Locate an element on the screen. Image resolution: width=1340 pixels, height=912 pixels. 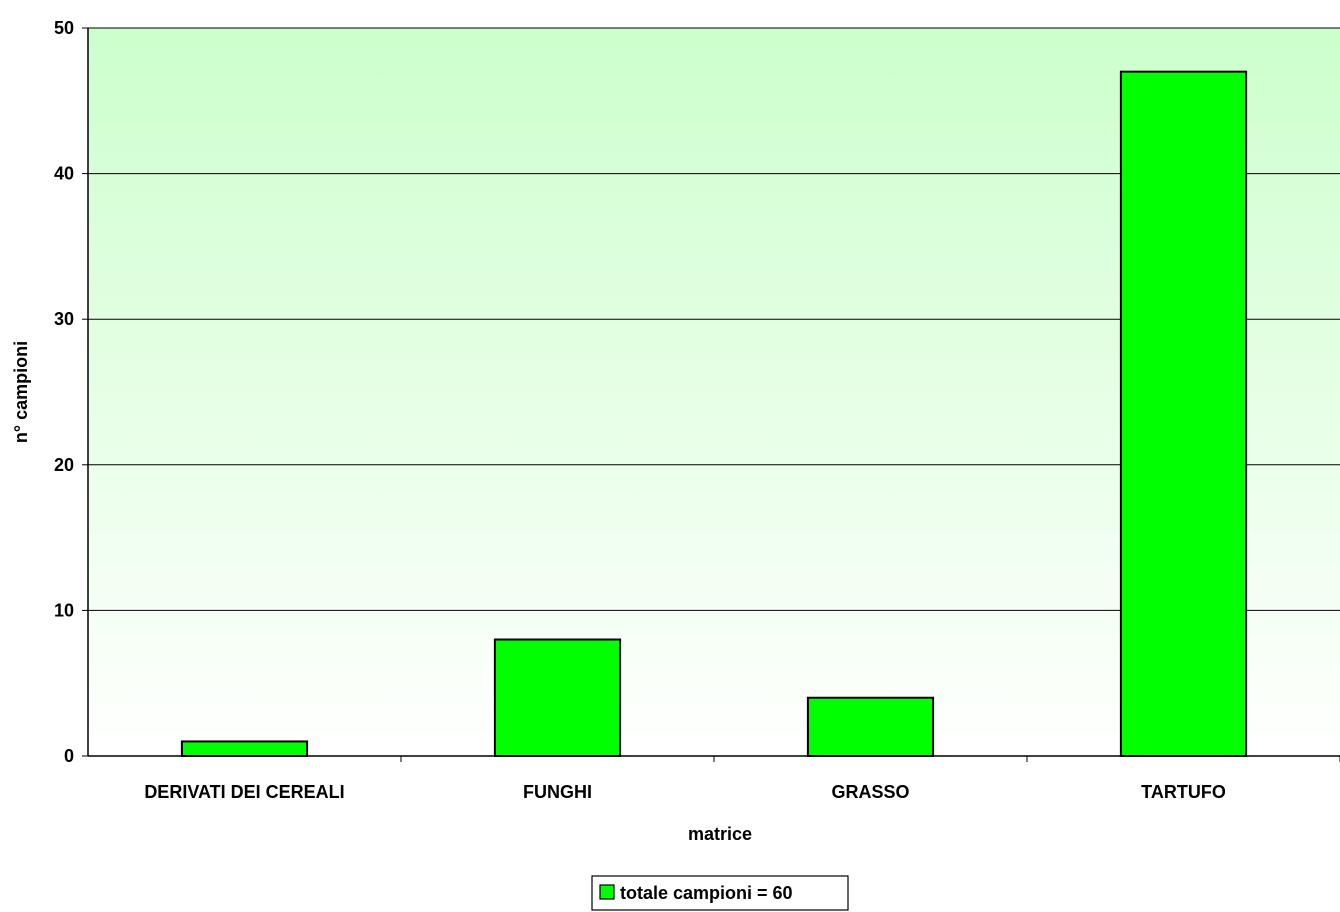
legend-label: totale campioni = 60 is located at coordinates (706, 893).